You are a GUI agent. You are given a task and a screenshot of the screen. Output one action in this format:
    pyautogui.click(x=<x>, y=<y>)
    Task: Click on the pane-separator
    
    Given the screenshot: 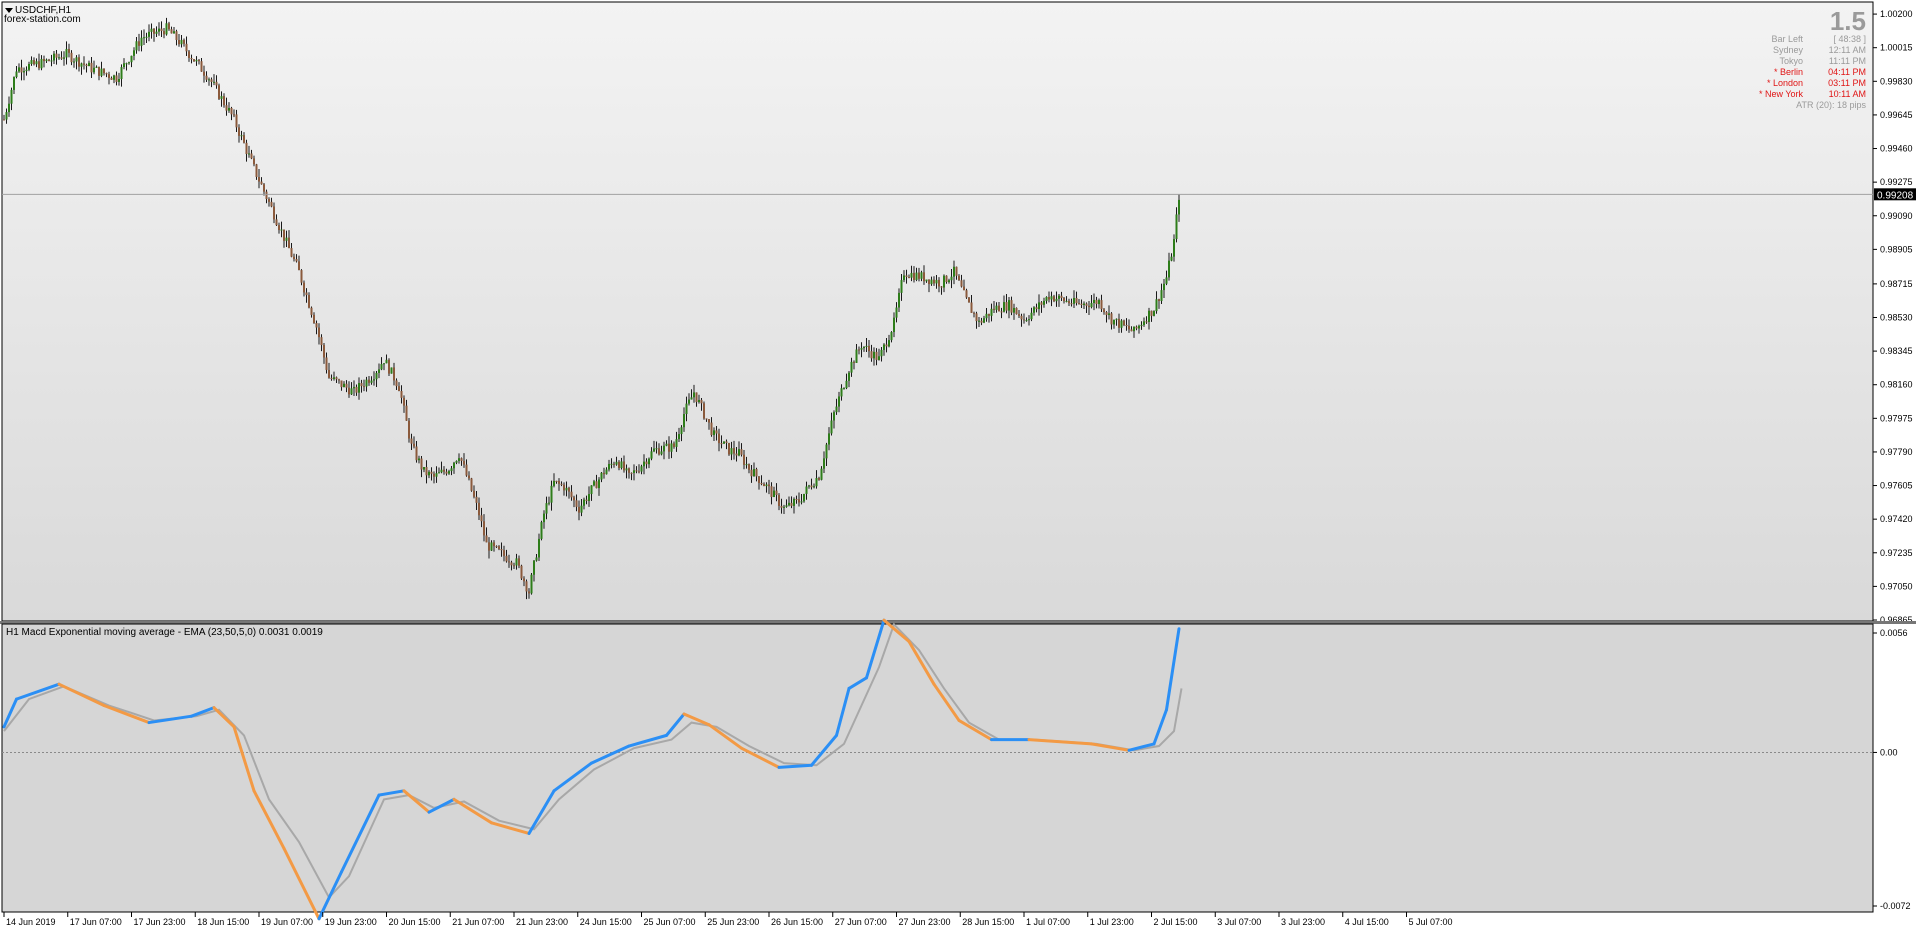 What is the action you would take?
    pyautogui.click(x=958, y=622)
    